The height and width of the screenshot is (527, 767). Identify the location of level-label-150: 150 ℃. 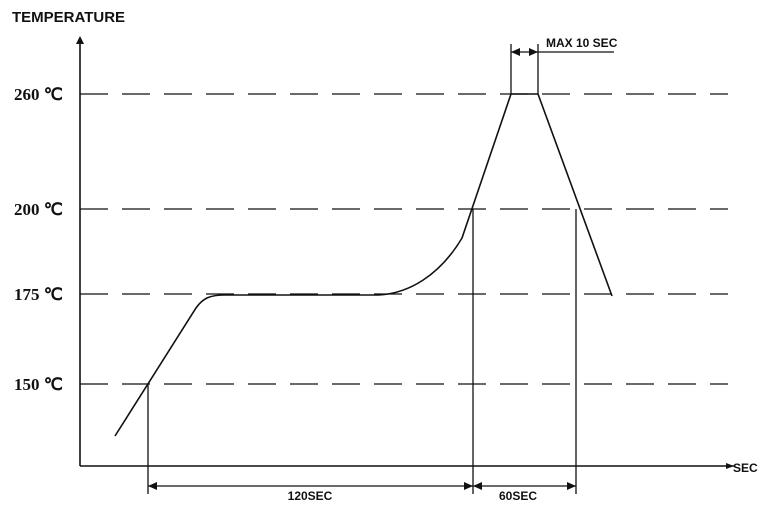
(38, 384).